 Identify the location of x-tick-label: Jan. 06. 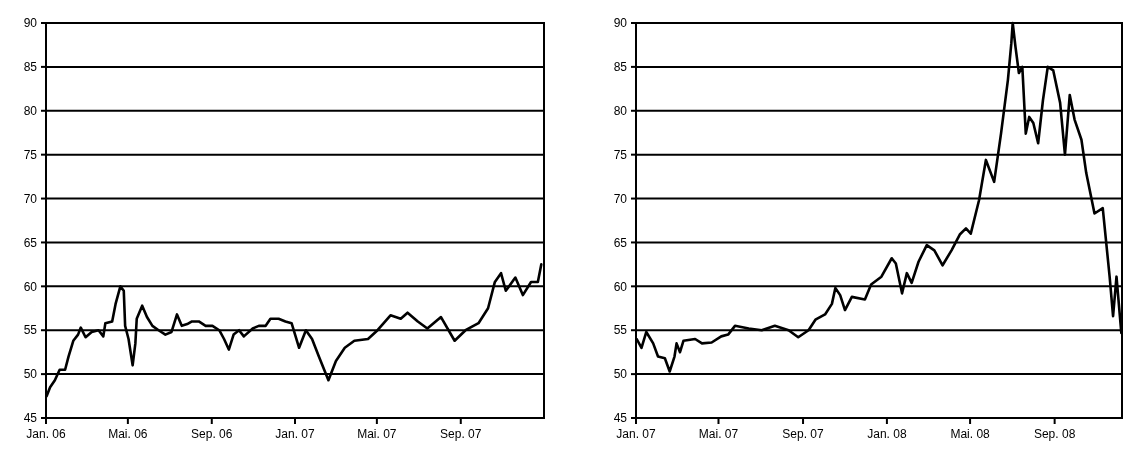
(46, 434).